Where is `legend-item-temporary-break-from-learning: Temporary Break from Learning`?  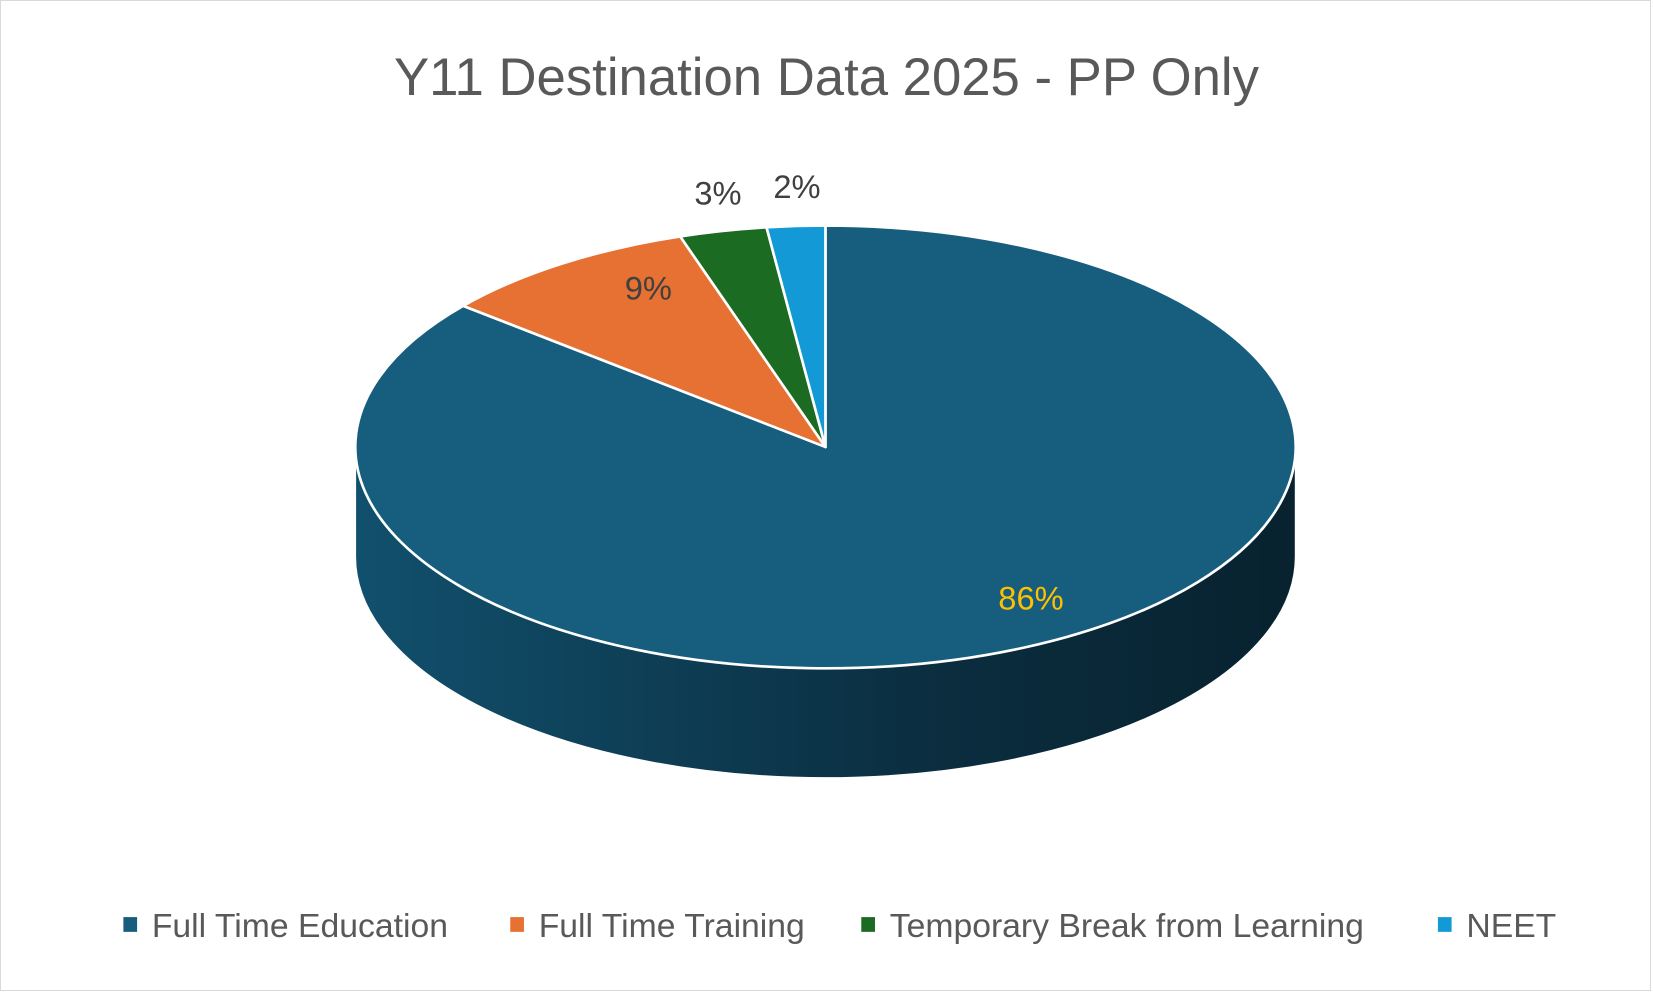
legend-item-temporary-break-from-learning: Temporary Break from Learning is located at coordinates (1112, 926).